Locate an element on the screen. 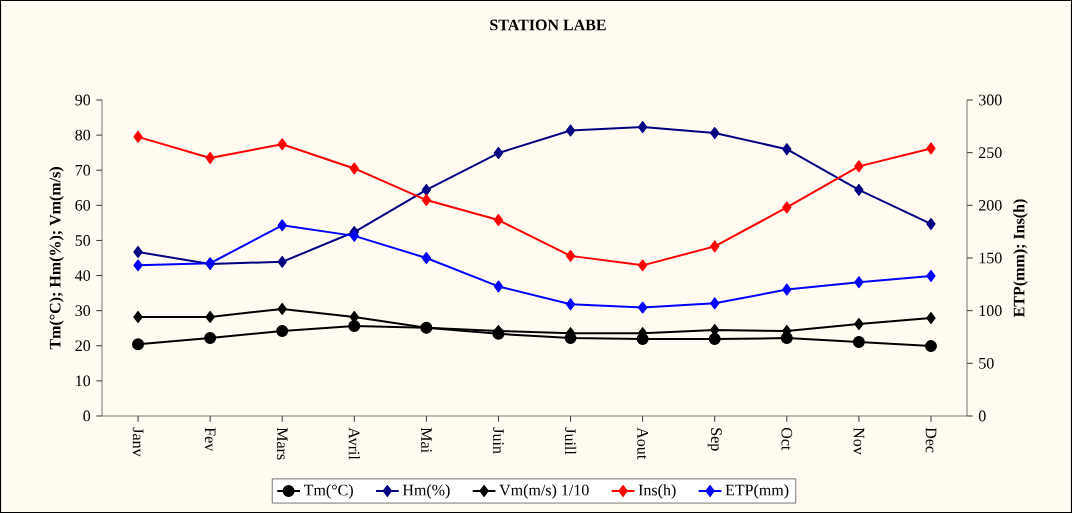 This screenshot has width=1072, height=513. y2-tick-label: 250 is located at coordinates (990, 153).